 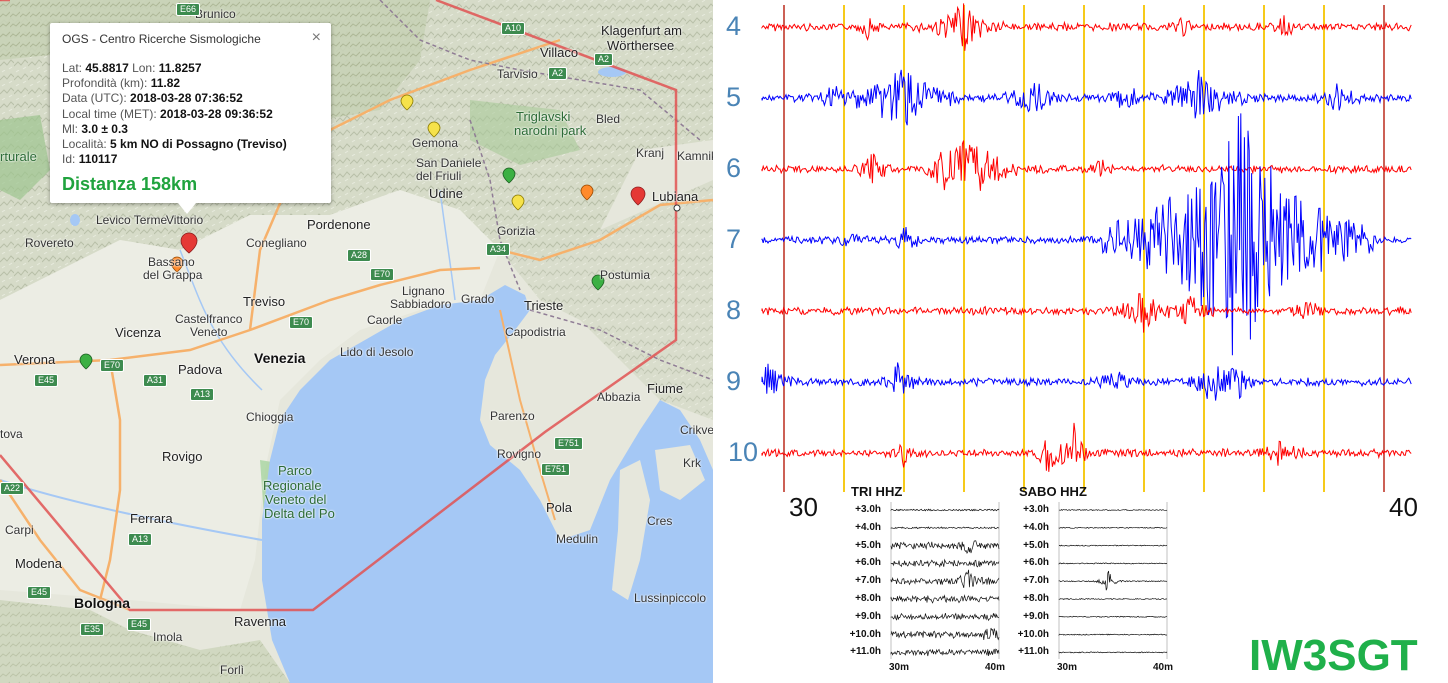 I want to click on place-label: Wörthersee, so click(x=641, y=45).